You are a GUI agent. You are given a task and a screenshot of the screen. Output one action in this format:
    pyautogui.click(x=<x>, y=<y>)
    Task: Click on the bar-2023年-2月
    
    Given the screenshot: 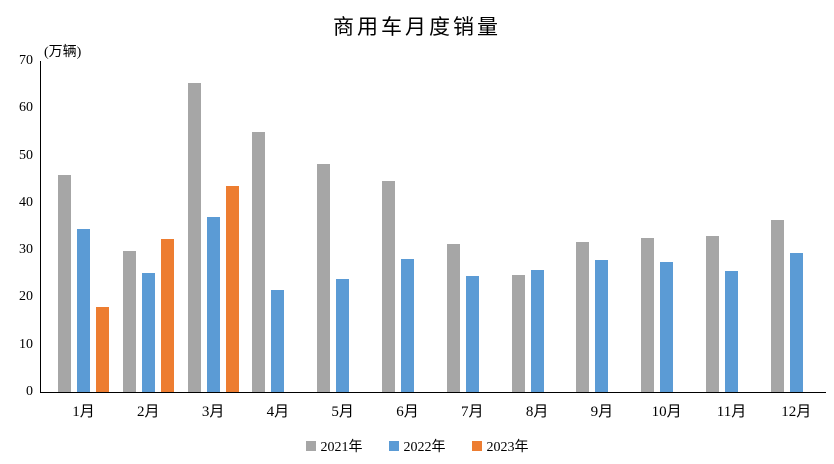 What is the action you would take?
    pyautogui.click(x=167, y=315)
    